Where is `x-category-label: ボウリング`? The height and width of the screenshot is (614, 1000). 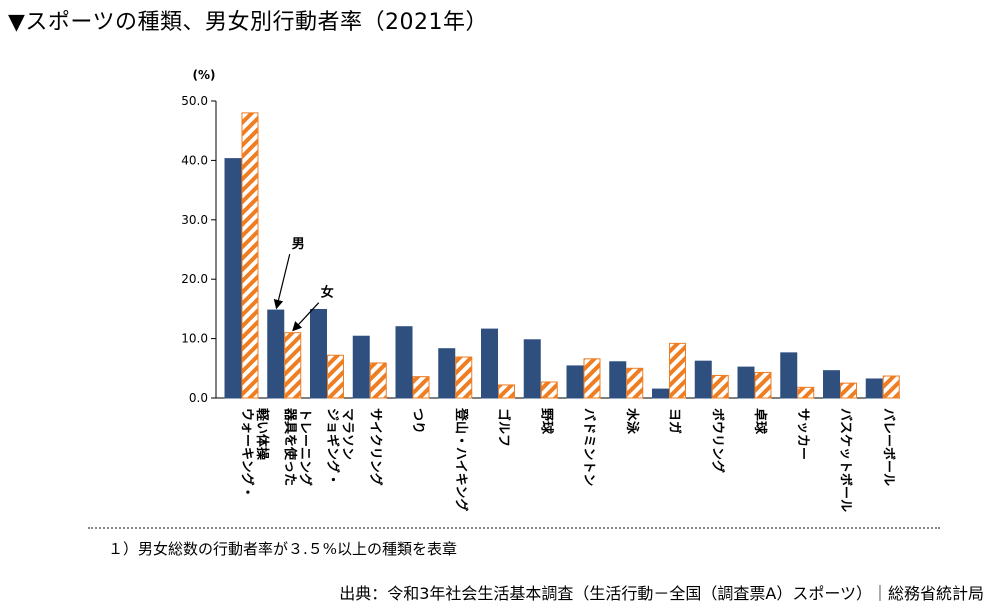
x-category-label: ボウリング is located at coordinates (717, 440).